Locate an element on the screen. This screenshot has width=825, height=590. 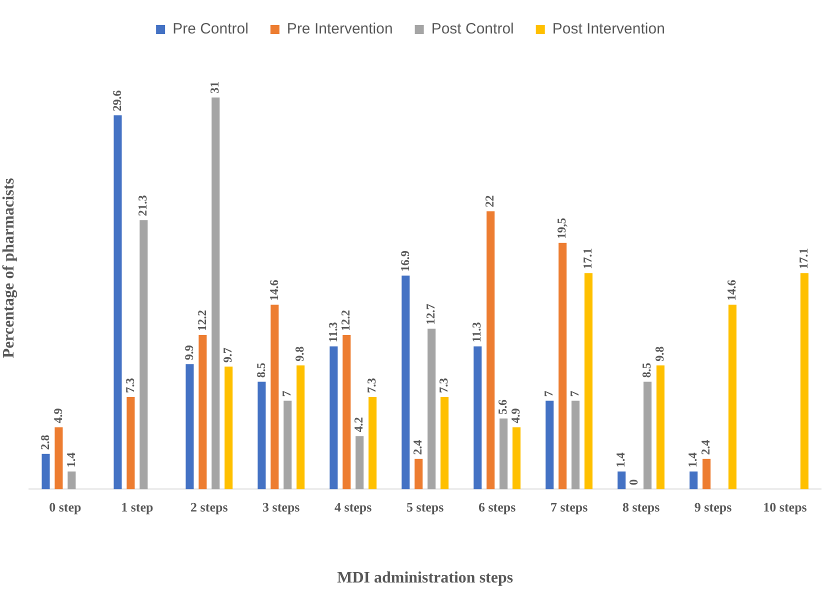
data-label: 0 is located at coordinates (633, 482).